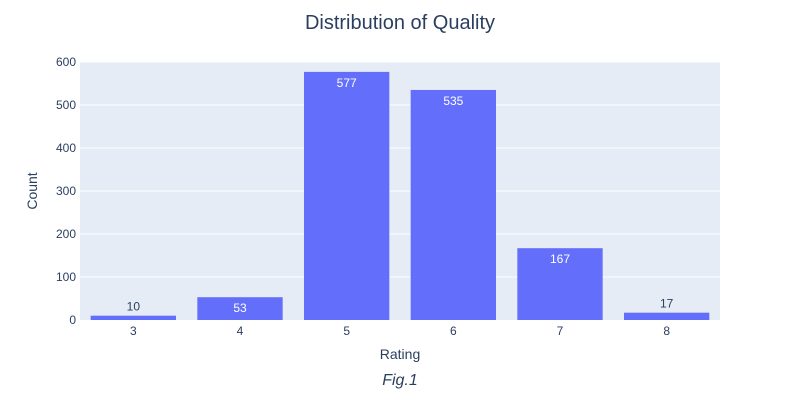  What do you see at coordinates (66, 105) in the screenshot?
I see `y-tick-label: 500` at bounding box center [66, 105].